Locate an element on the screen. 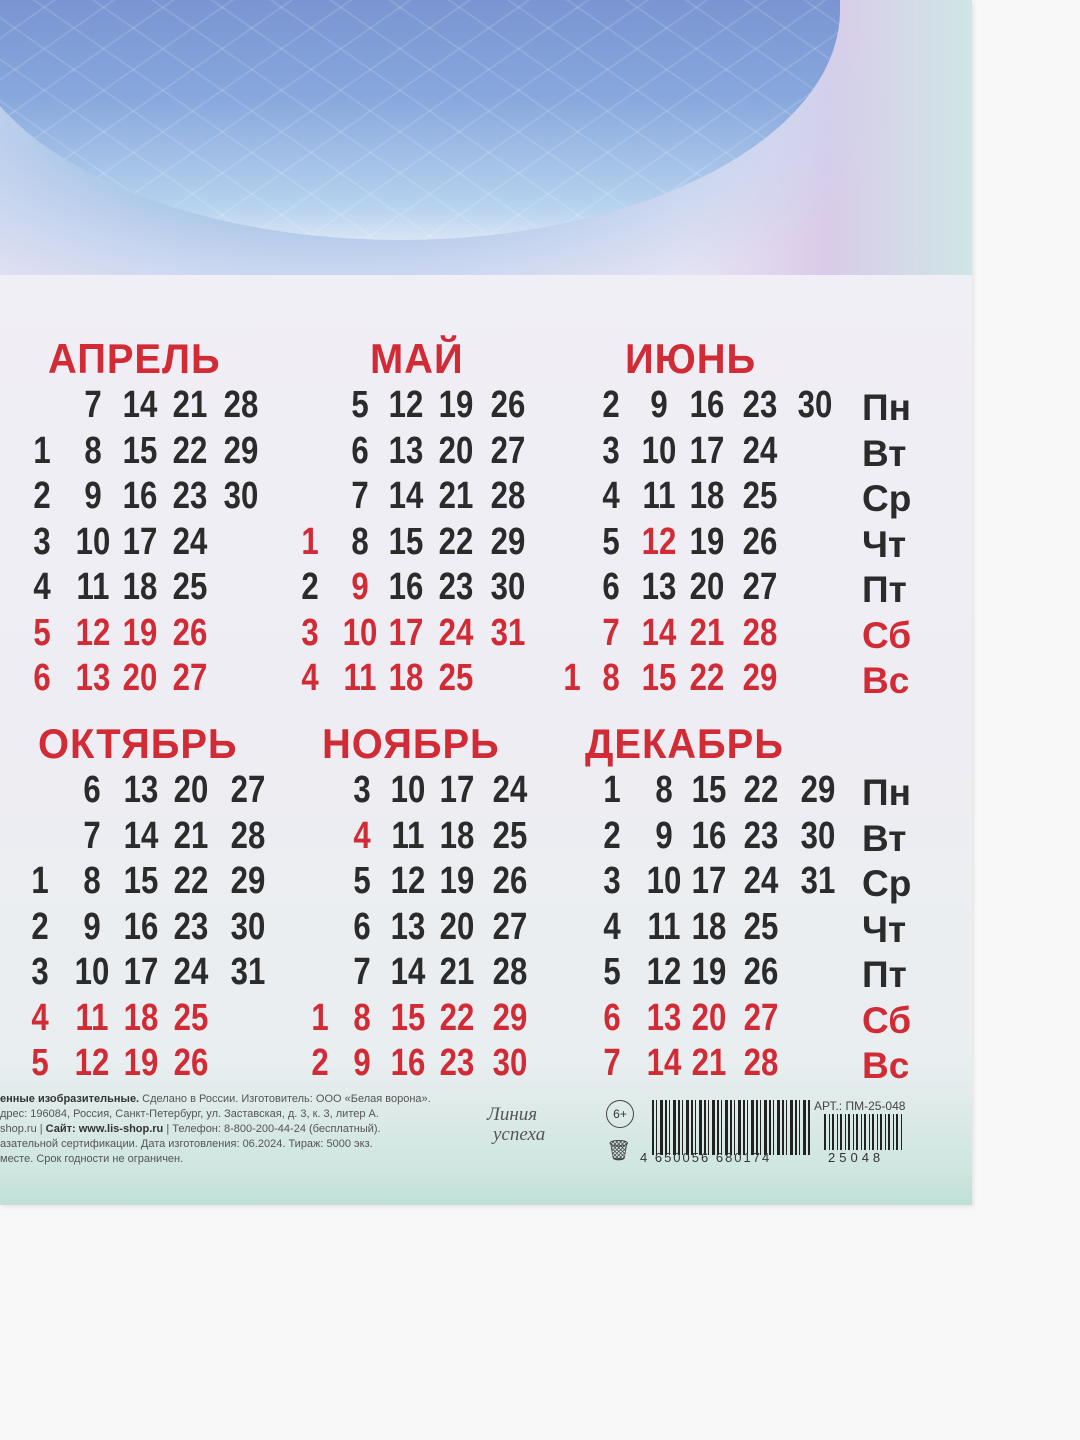 Image resolution: width=1080 pixels, height=1440 pixels. month-title: АПРЕЛЬ is located at coordinates (134, 358).